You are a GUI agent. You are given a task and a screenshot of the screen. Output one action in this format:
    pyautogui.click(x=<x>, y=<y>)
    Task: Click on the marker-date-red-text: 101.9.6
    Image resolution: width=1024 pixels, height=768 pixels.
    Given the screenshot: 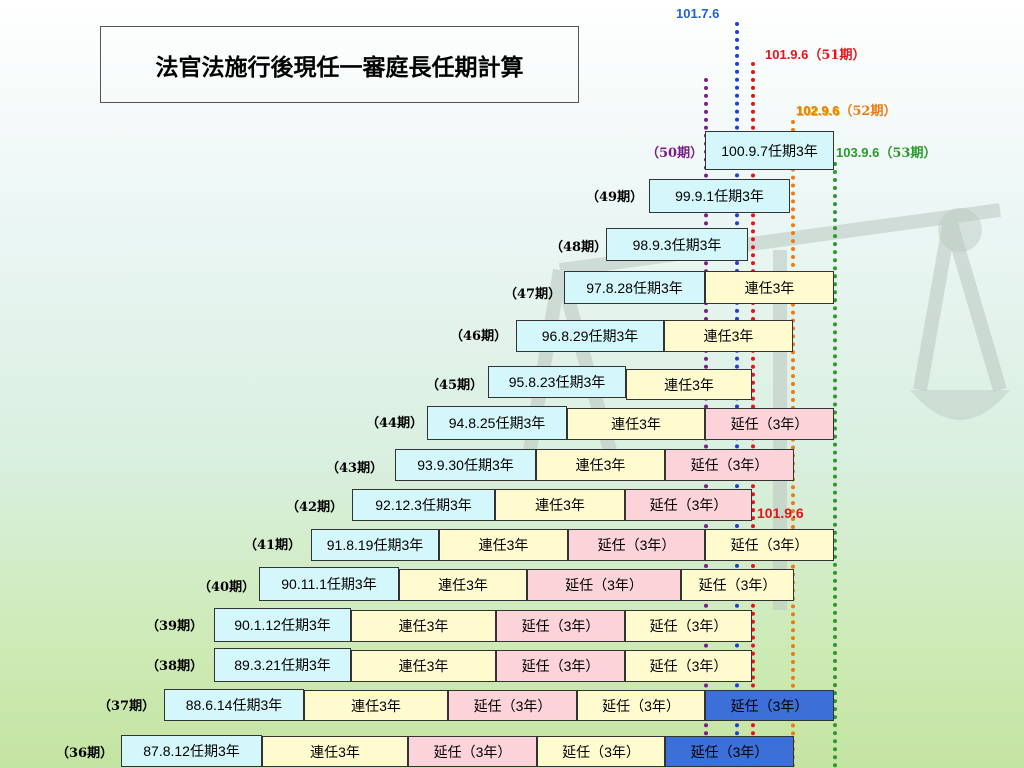 What is the action you would take?
    pyautogui.click(x=787, y=54)
    